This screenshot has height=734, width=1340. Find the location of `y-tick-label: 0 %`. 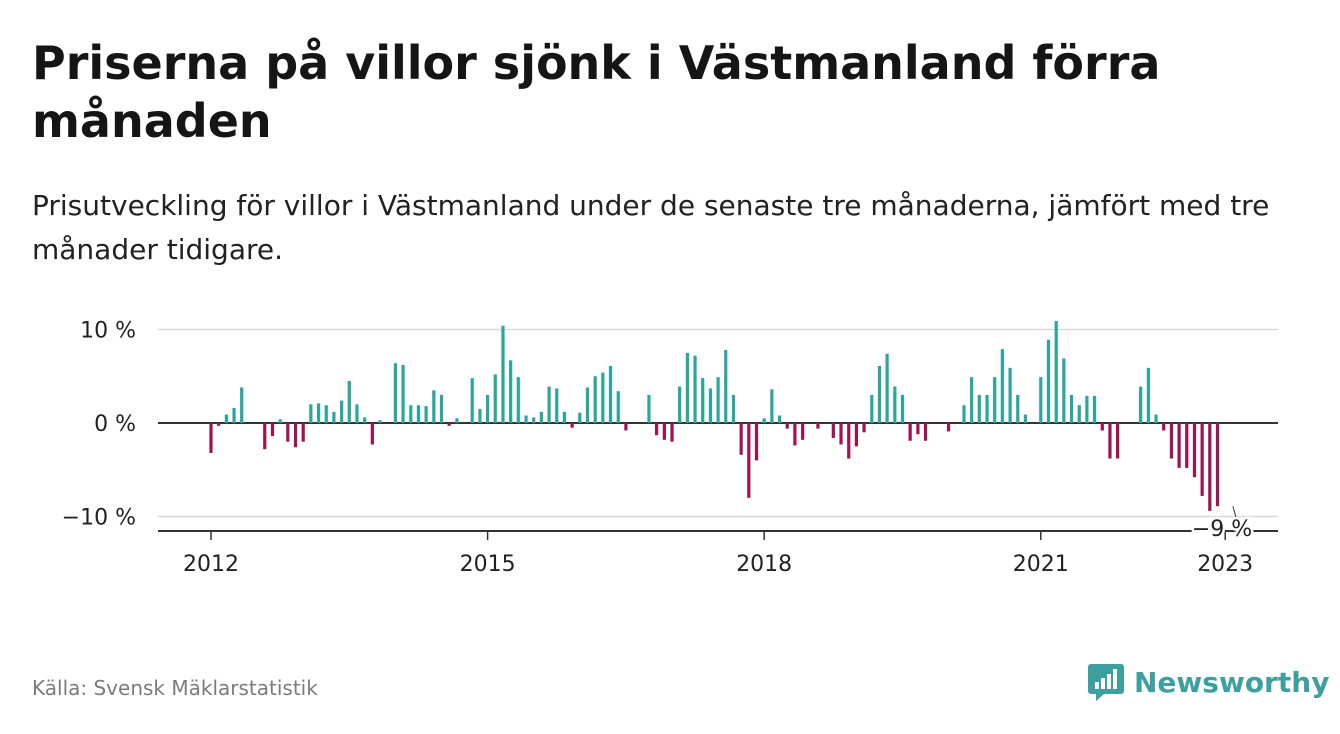

y-tick-label: 0 % is located at coordinates (115, 424).